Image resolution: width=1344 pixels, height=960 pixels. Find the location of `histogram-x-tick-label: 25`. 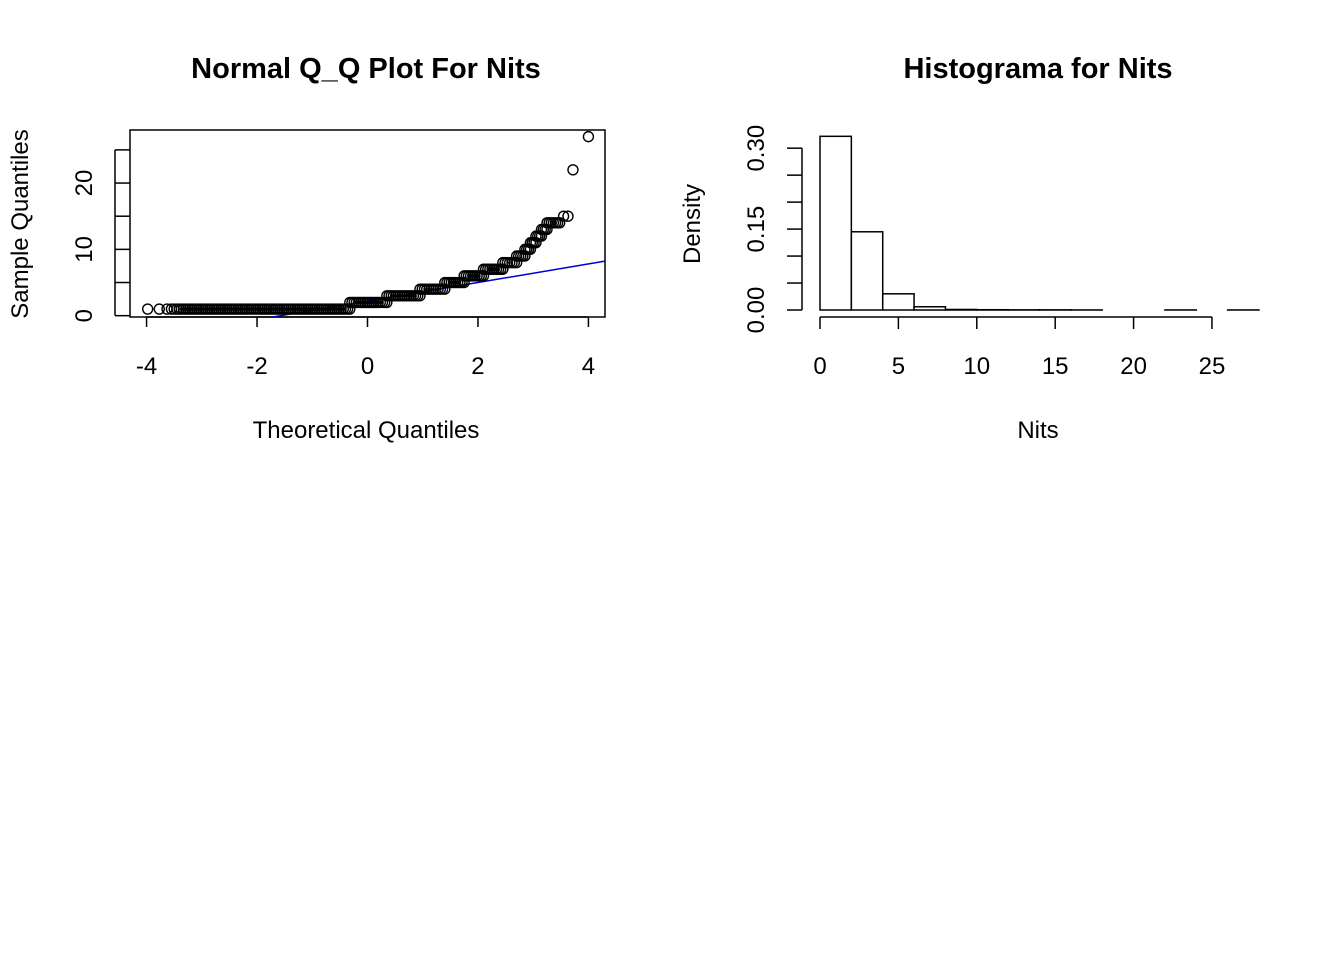

histogram-x-tick-label: 25 is located at coordinates (1212, 366).